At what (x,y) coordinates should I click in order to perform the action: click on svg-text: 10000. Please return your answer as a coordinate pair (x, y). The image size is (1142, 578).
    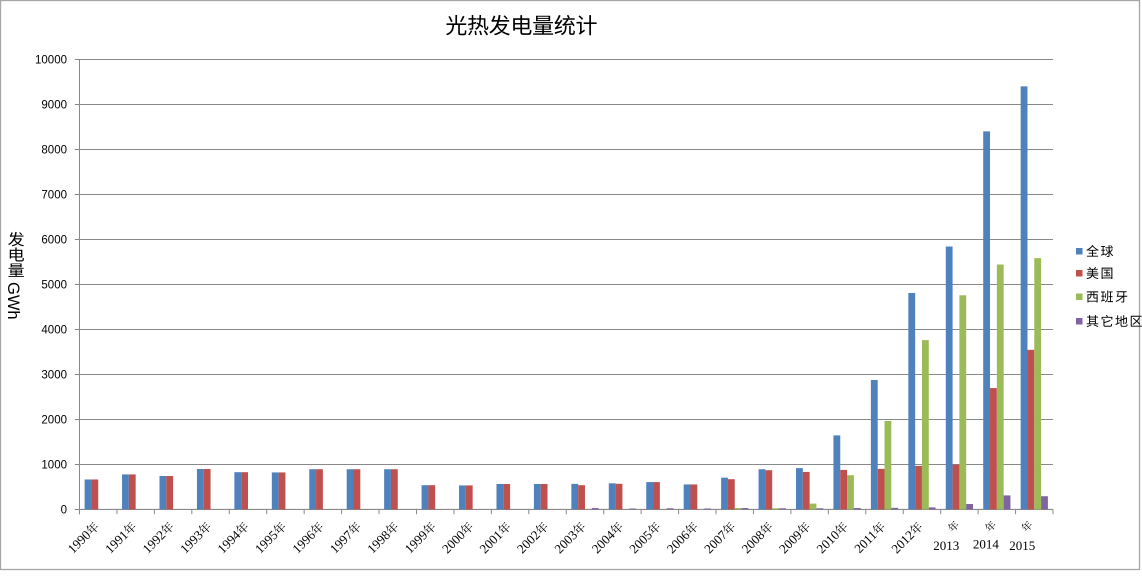
    Looking at the image, I should click on (51, 61).